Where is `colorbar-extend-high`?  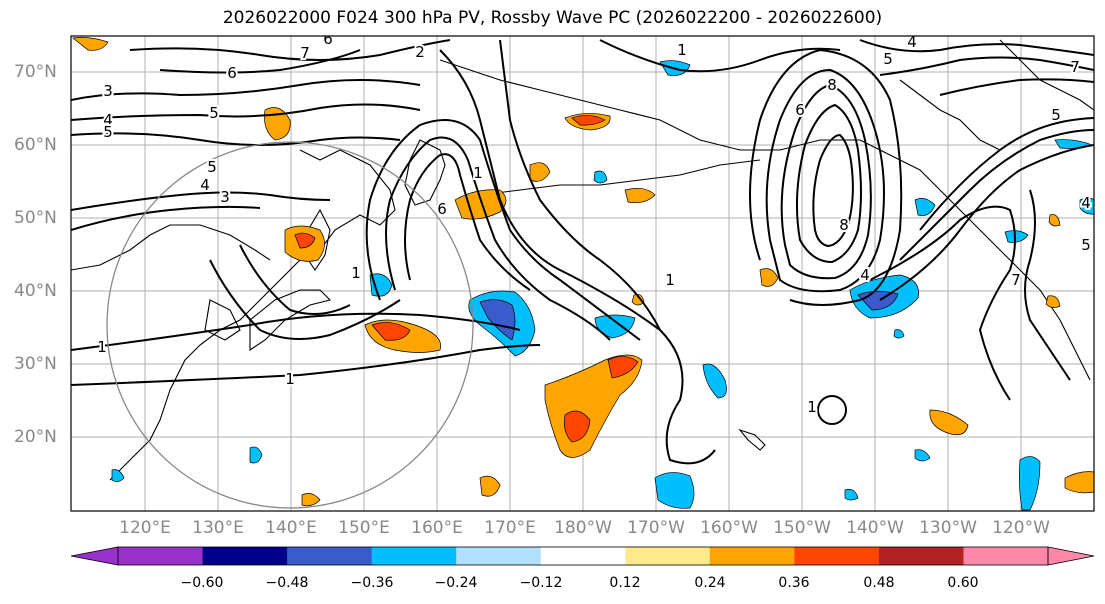 colorbar-extend-high is located at coordinates (1071, 556).